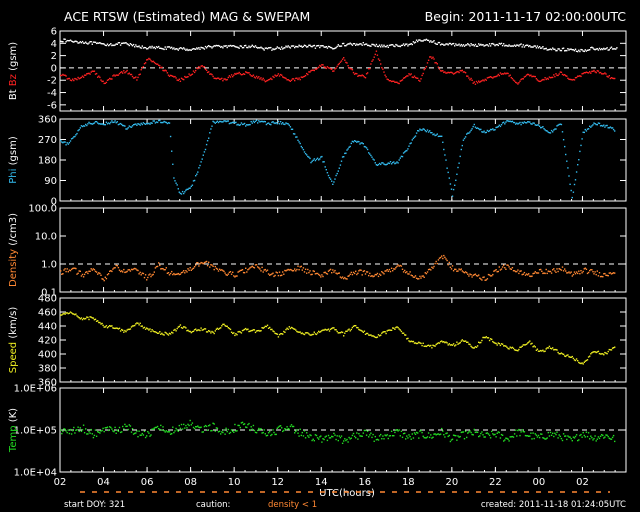 The image size is (640, 512). Describe the element at coordinates (13, 324) in the screenshot. I see `speed-y-axis-label-part: (km/s)` at that location.